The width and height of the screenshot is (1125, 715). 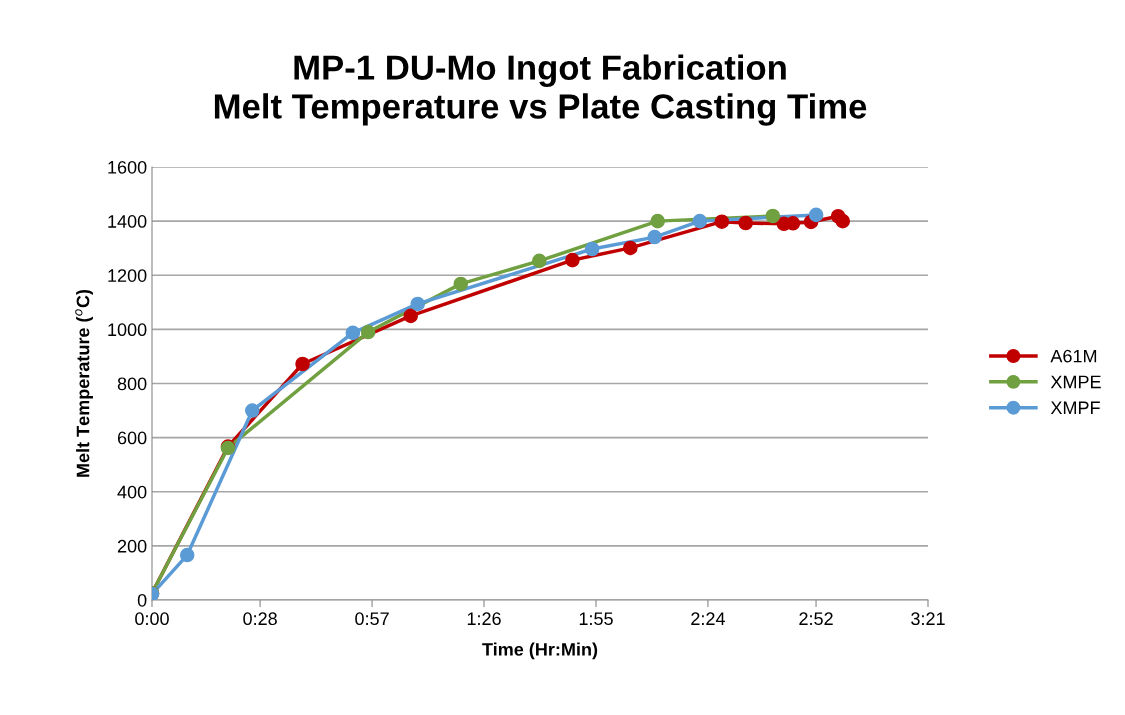 I want to click on x-tick-label: 0:28, so click(x=260, y=619).